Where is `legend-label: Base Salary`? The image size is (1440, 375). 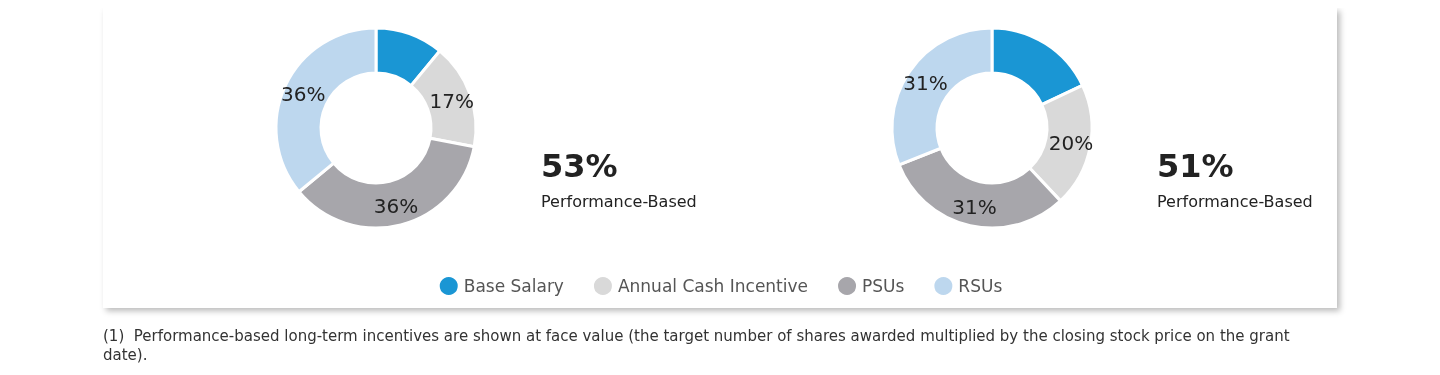 legend-label: Base Salary is located at coordinates (513, 286).